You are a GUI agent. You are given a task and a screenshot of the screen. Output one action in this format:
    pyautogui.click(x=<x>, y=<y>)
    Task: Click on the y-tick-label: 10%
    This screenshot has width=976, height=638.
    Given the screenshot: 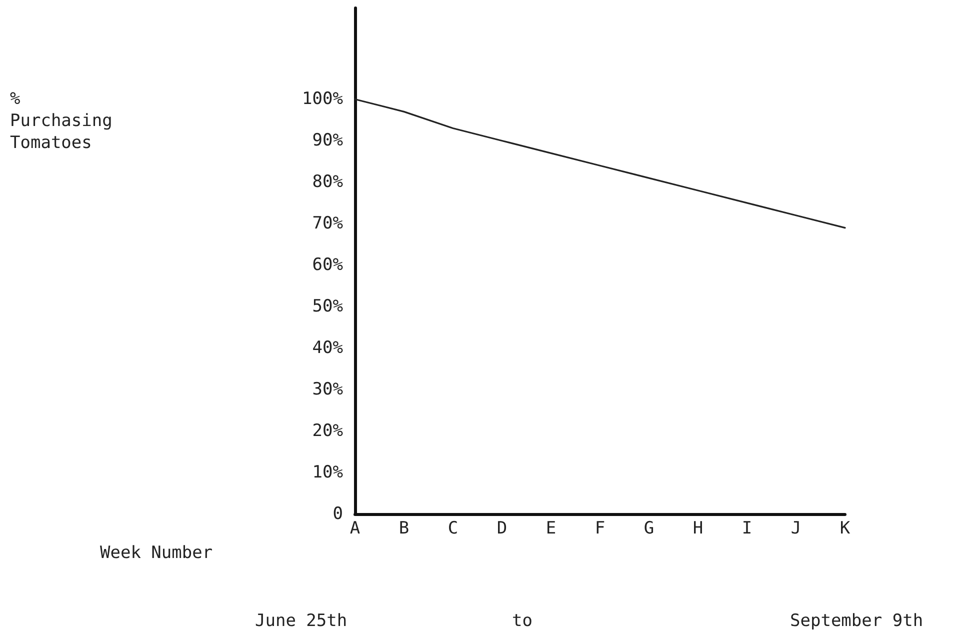 What is the action you would take?
    pyautogui.click(x=327, y=472)
    